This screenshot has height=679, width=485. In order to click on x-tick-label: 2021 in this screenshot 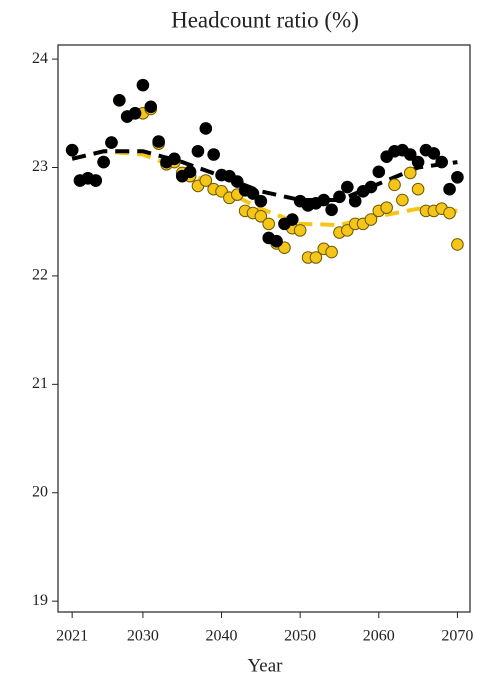, I will do `click(72, 636)`.